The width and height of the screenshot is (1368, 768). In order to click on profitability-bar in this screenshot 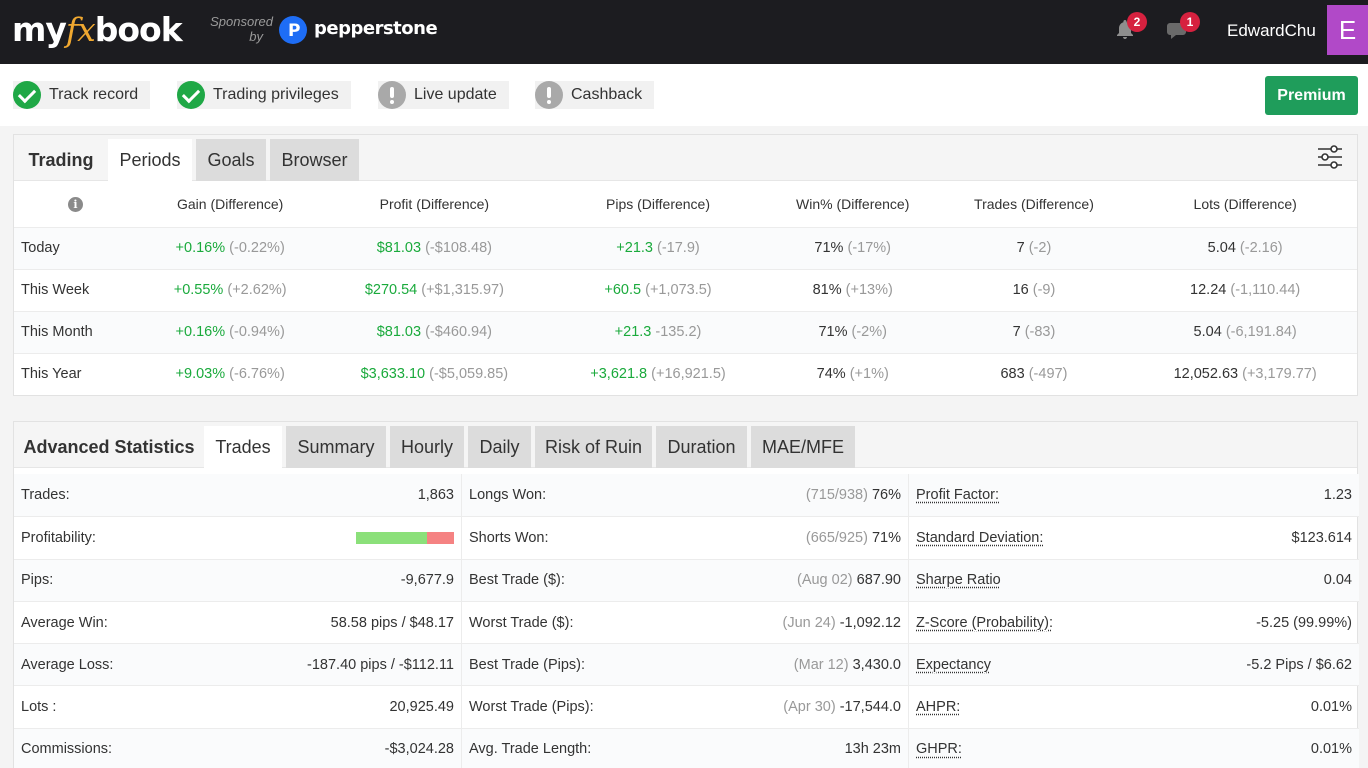, I will do `click(405, 538)`.